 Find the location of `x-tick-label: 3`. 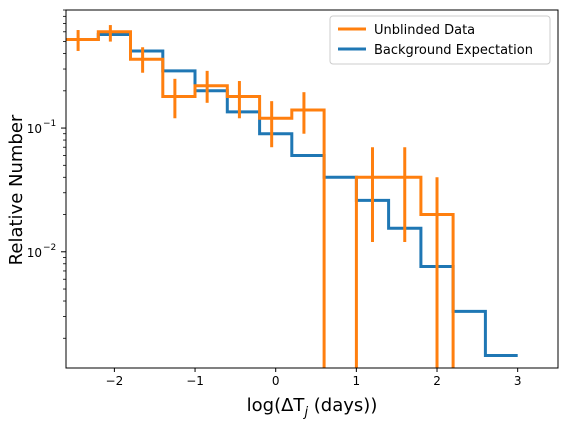

x-tick-label: 3 is located at coordinates (518, 381).